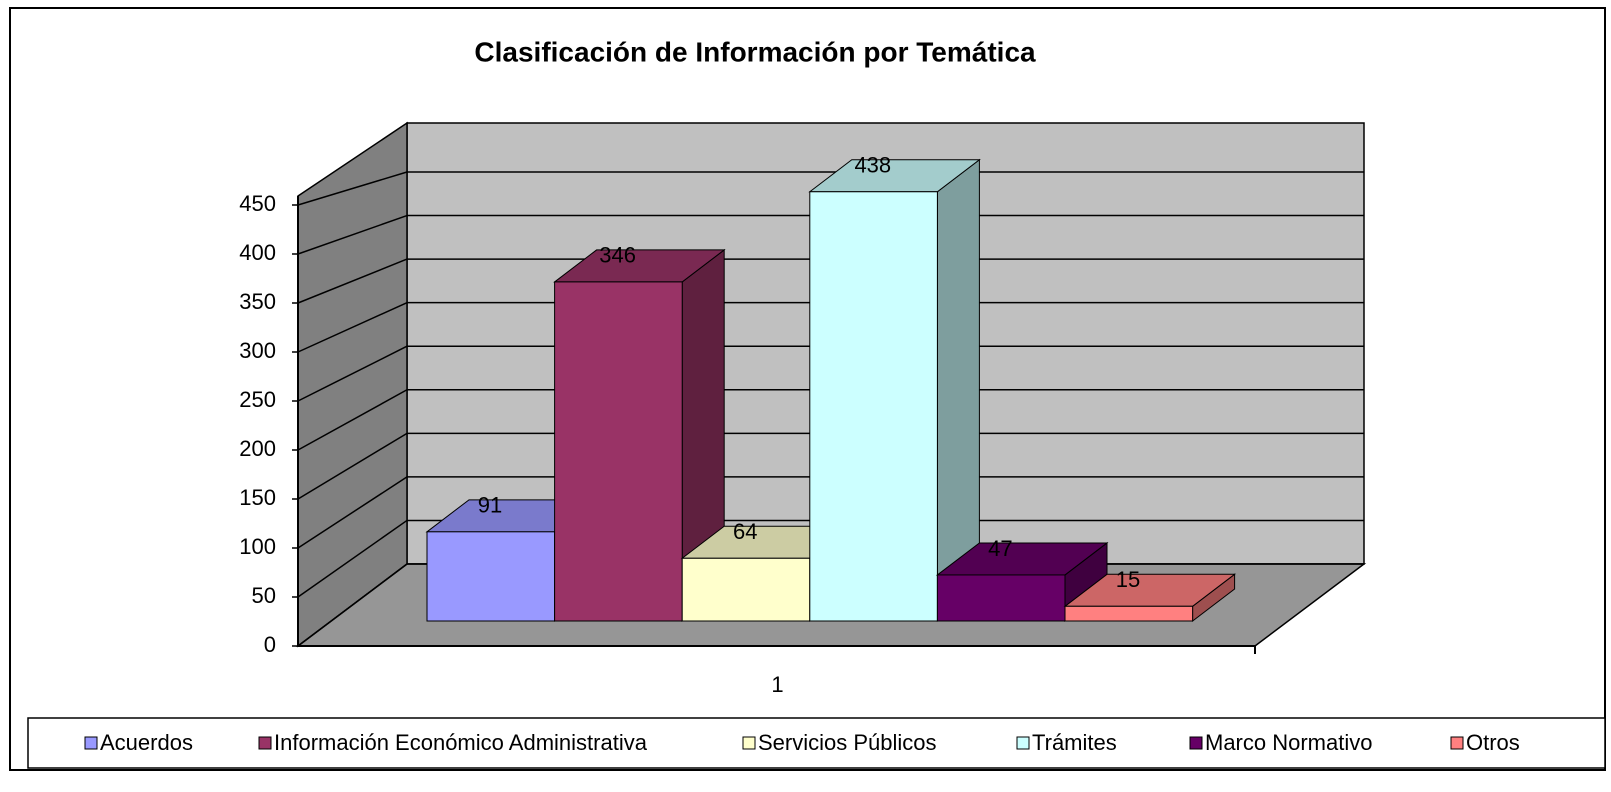 The height and width of the screenshot is (792, 1611). Describe the element at coordinates (1493, 742) in the screenshot. I see `legend-label: Otros` at that location.